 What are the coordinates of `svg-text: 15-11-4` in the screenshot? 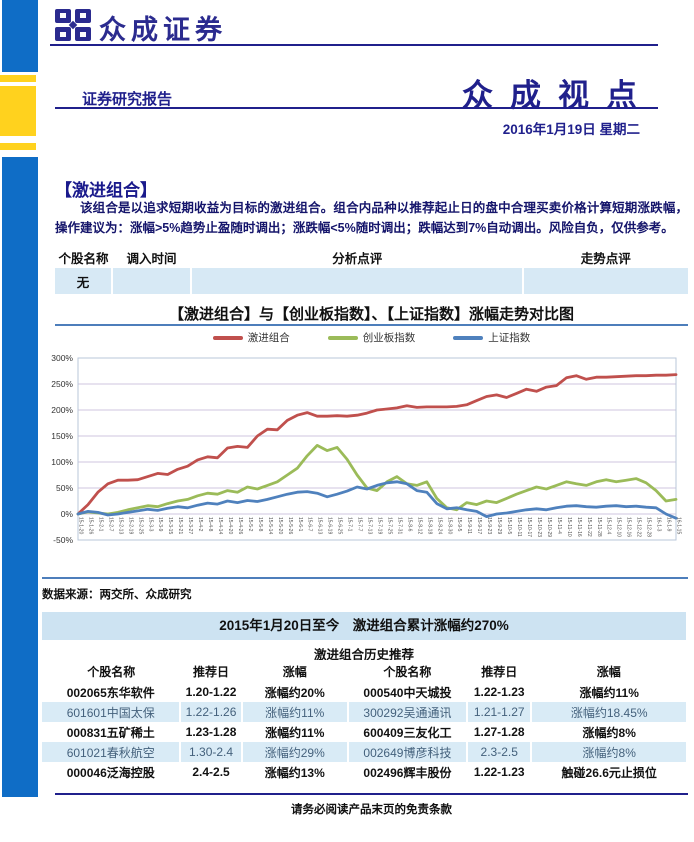 It's located at (559, 525).